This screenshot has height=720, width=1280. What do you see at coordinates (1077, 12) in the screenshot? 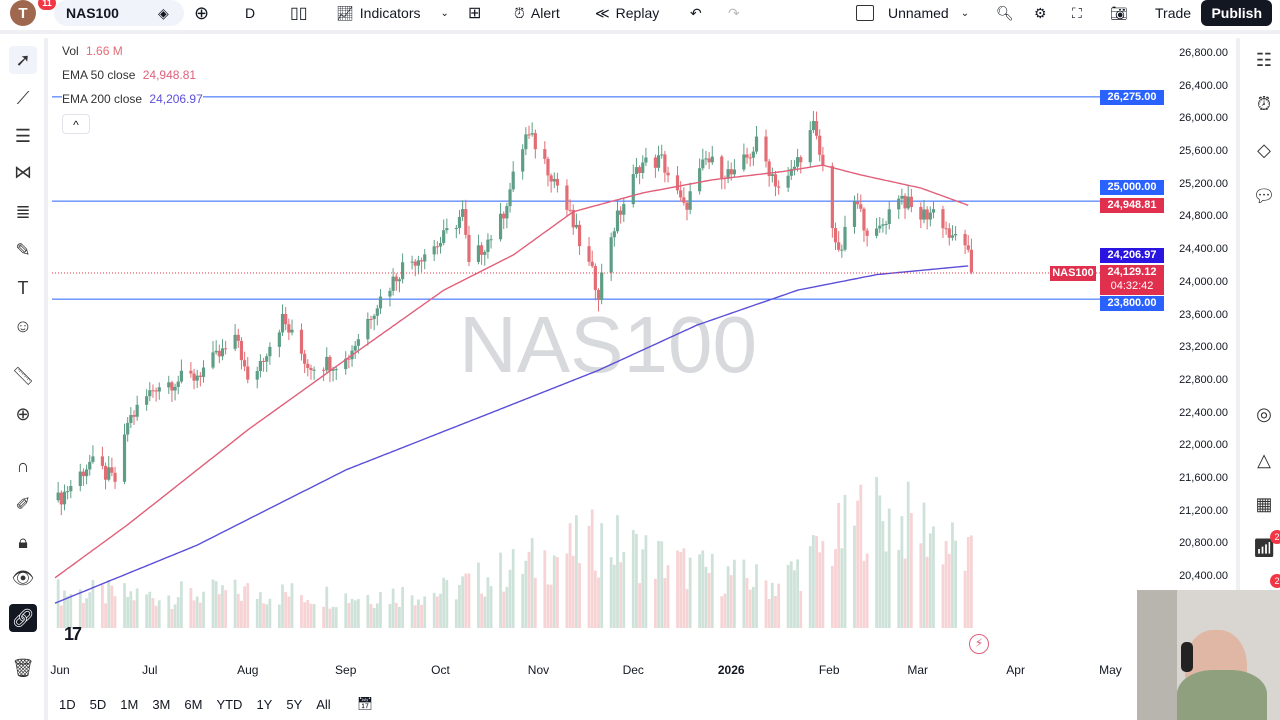
I see `fullscreen-icon: ⛶` at bounding box center [1077, 12].